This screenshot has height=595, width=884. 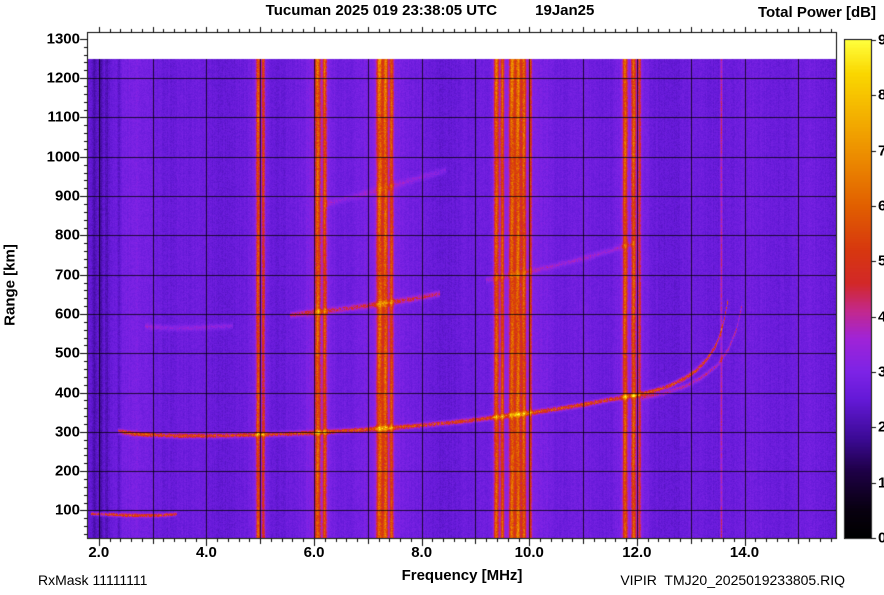 What do you see at coordinates (881, 206) in the screenshot?
I see `colorbar-tick-label: 60` at bounding box center [881, 206].